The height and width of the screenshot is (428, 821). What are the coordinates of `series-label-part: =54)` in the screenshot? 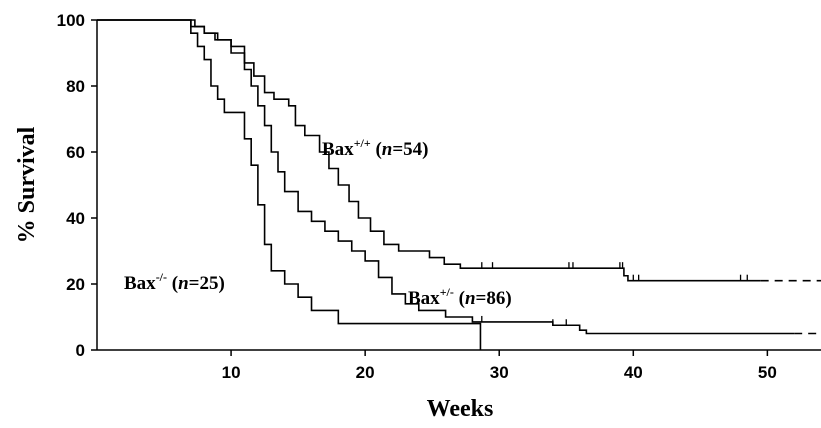 It's located at (410, 149).